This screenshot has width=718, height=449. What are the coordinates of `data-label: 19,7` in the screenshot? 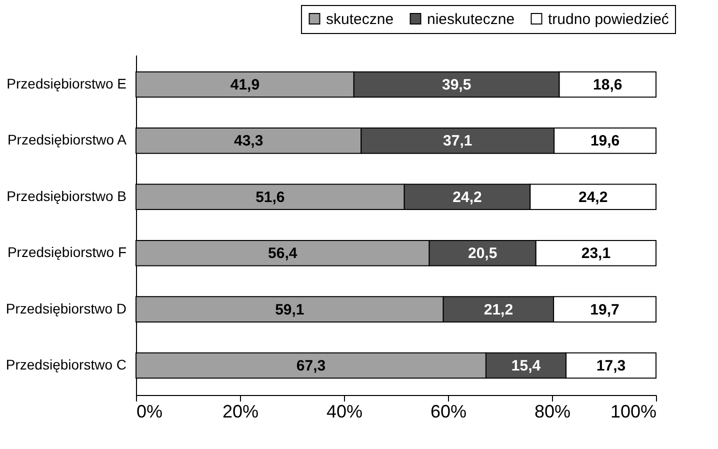 It's located at (605, 309).